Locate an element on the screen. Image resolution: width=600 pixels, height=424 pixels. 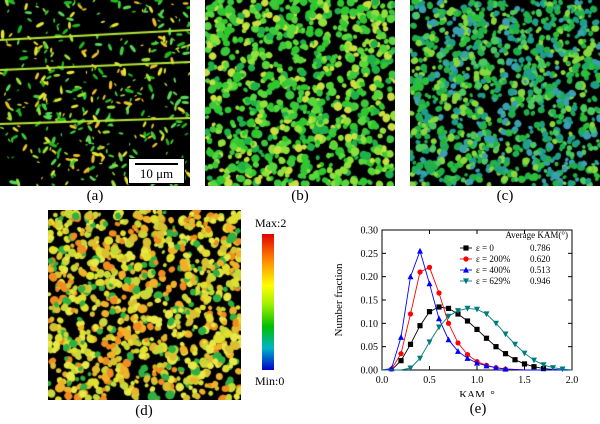
legend-entry-average: 0.946 is located at coordinates (540, 281).